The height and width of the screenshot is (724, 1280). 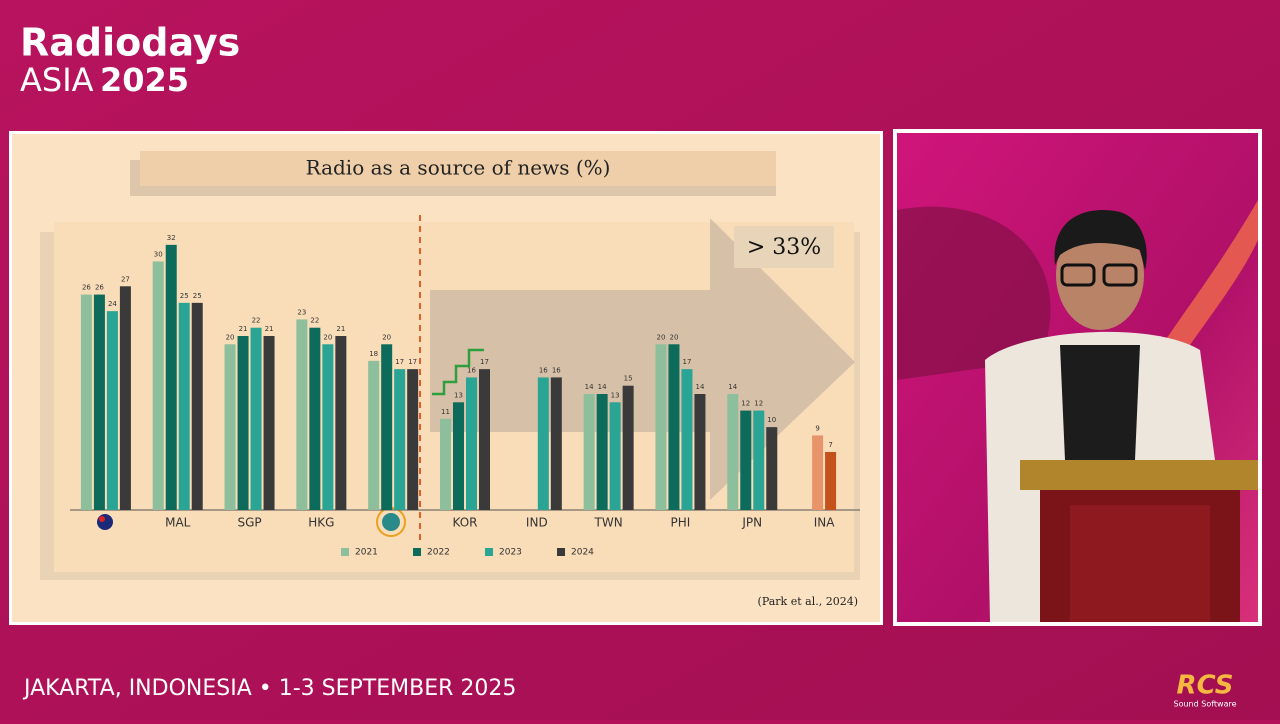 What do you see at coordinates (57, 80) in the screenshot?
I see `brand-region: ASIA` at bounding box center [57, 80].